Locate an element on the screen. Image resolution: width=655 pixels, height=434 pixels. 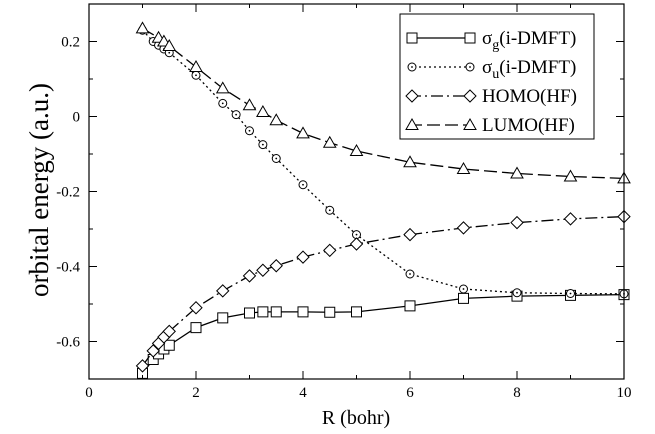
legend: σg(i-DMFT)σu(i-DMFT)HOMO(HF)LUMO(HF) is located at coordinates (497, 76).